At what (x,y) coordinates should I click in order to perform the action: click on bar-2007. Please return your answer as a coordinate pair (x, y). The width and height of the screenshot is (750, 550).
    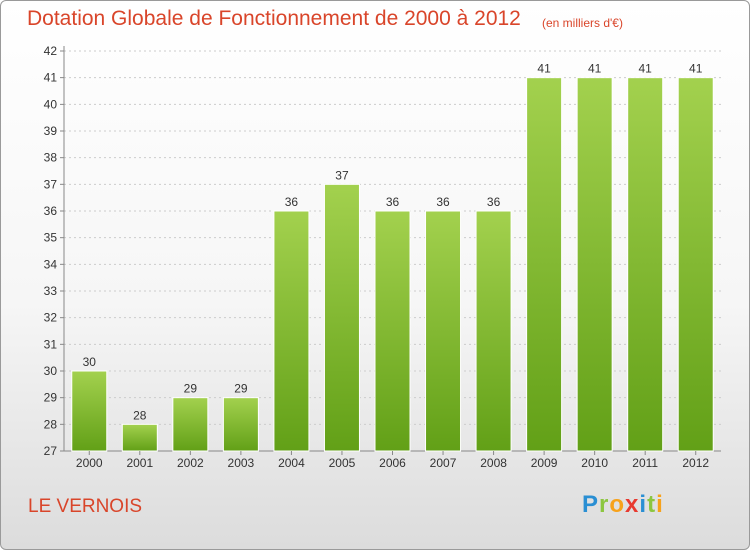
    Looking at the image, I should click on (443, 331).